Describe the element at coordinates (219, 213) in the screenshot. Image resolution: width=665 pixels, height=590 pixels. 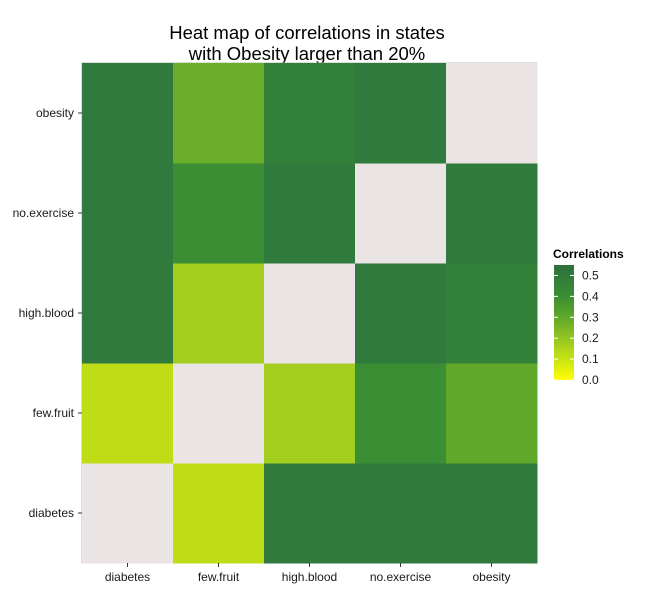
I see `heatmap-cell-no.exercise-few.fruit` at that location.